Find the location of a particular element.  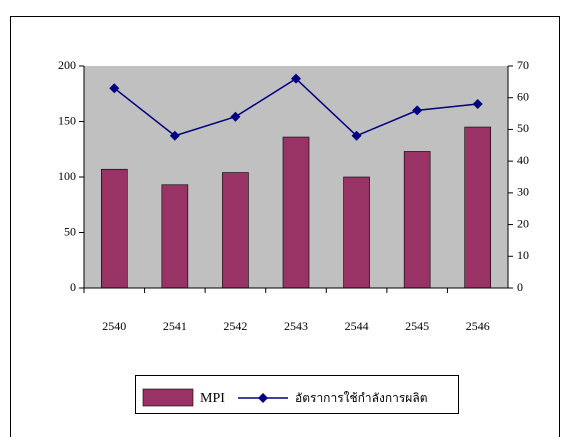

y2-tick-label: 0 is located at coordinates (520, 287).